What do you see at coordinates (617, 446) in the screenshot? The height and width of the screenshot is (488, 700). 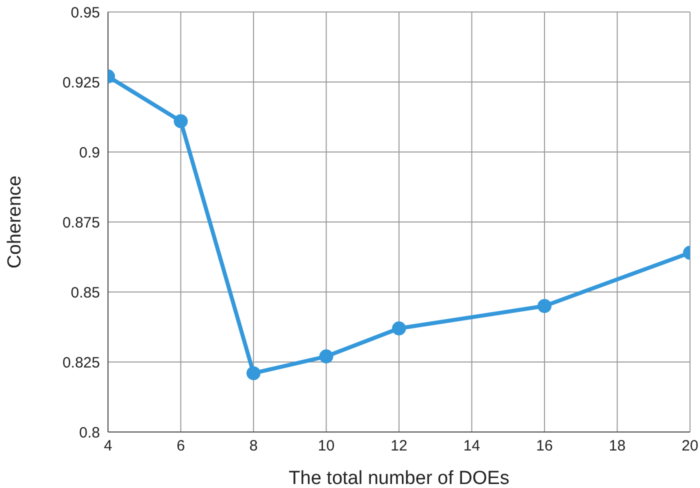 I see `x-tick-label: 18` at bounding box center [617, 446].